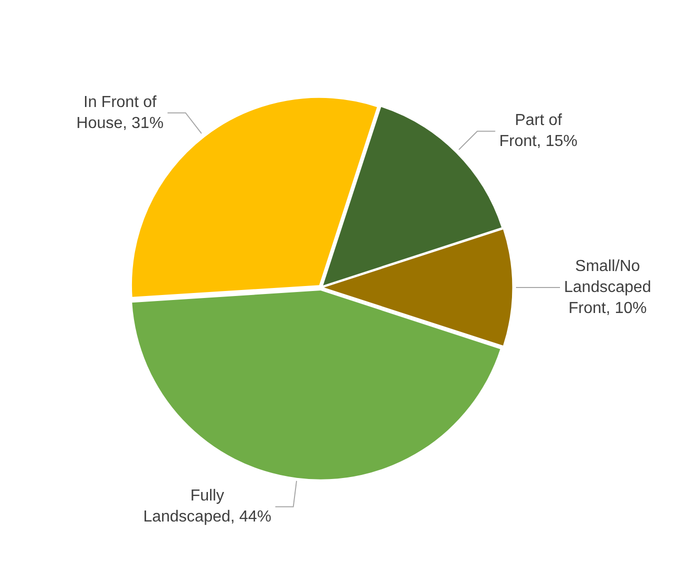  I want to click on slice-label: Part of Front, 15%, so click(538, 131).